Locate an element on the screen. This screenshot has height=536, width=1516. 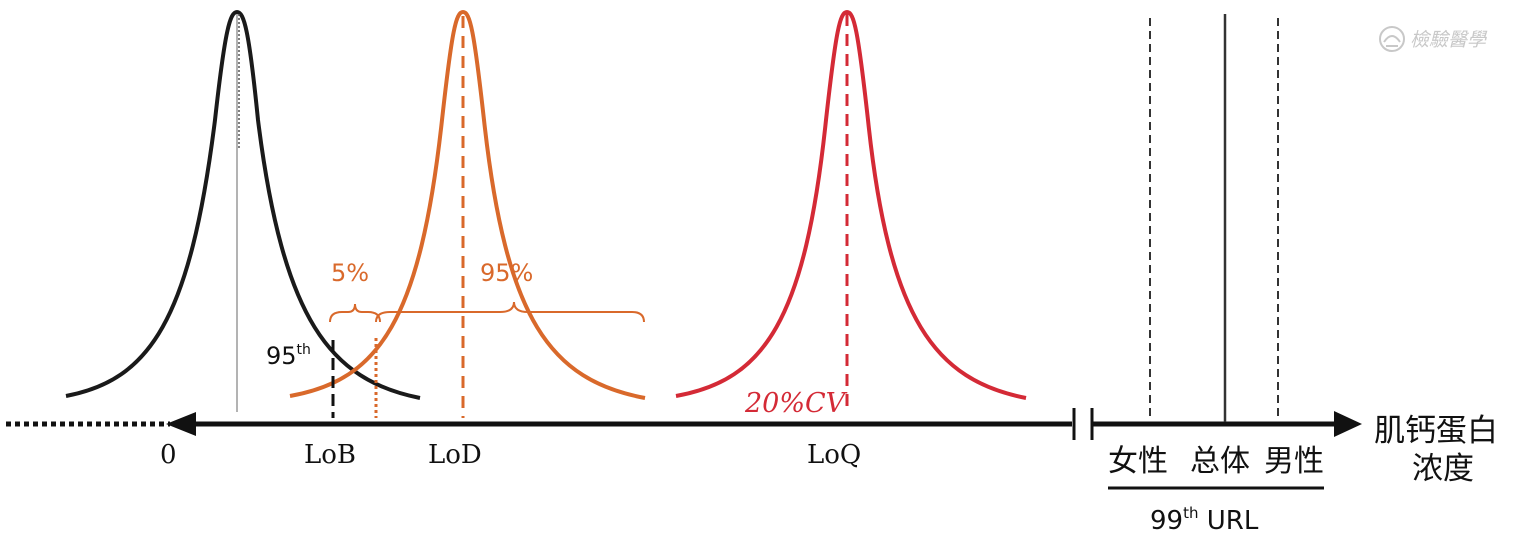
axis-title-line2: 浓度 is located at coordinates (1443, 469).